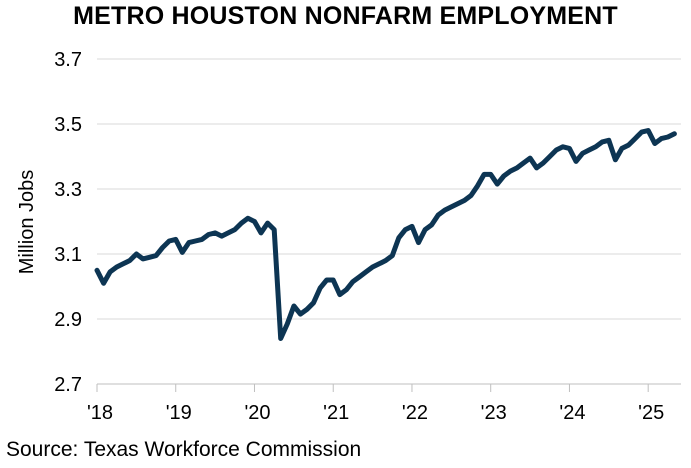 Image resolution: width=691 pixels, height=468 pixels. What do you see at coordinates (68, 125) in the screenshot?
I see `y-tick-label: 3.5` at bounding box center [68, 125].